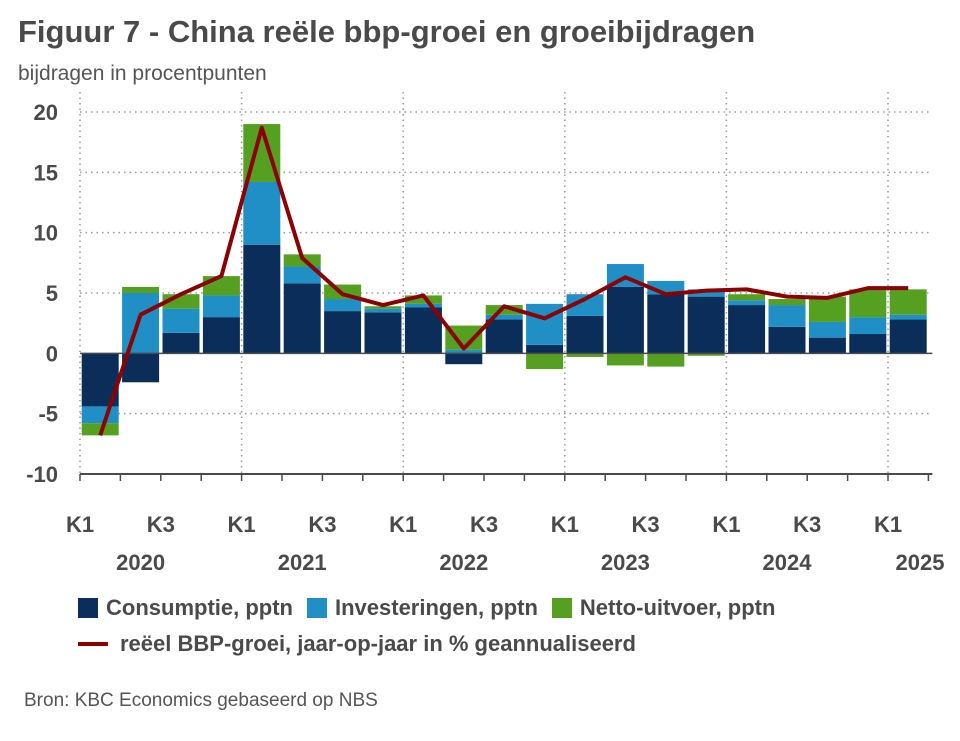  Describe the element at coordinates (316, 608) in the screenshot. I see `legend-swatch-investeringen` at that location.